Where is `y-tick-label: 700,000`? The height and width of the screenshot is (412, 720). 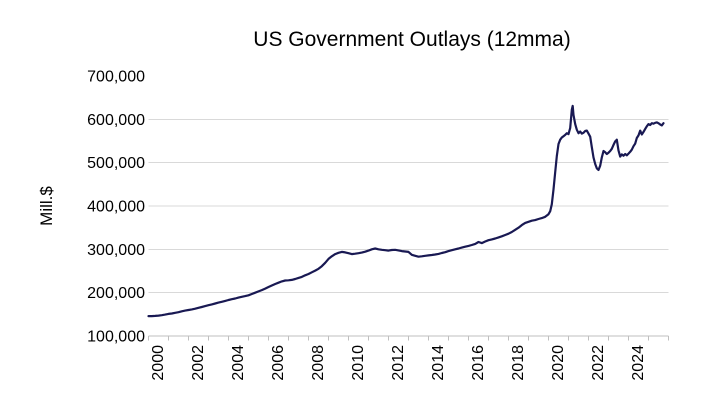 y-tick-label: 700,000 is located at coordinates (116, 77).